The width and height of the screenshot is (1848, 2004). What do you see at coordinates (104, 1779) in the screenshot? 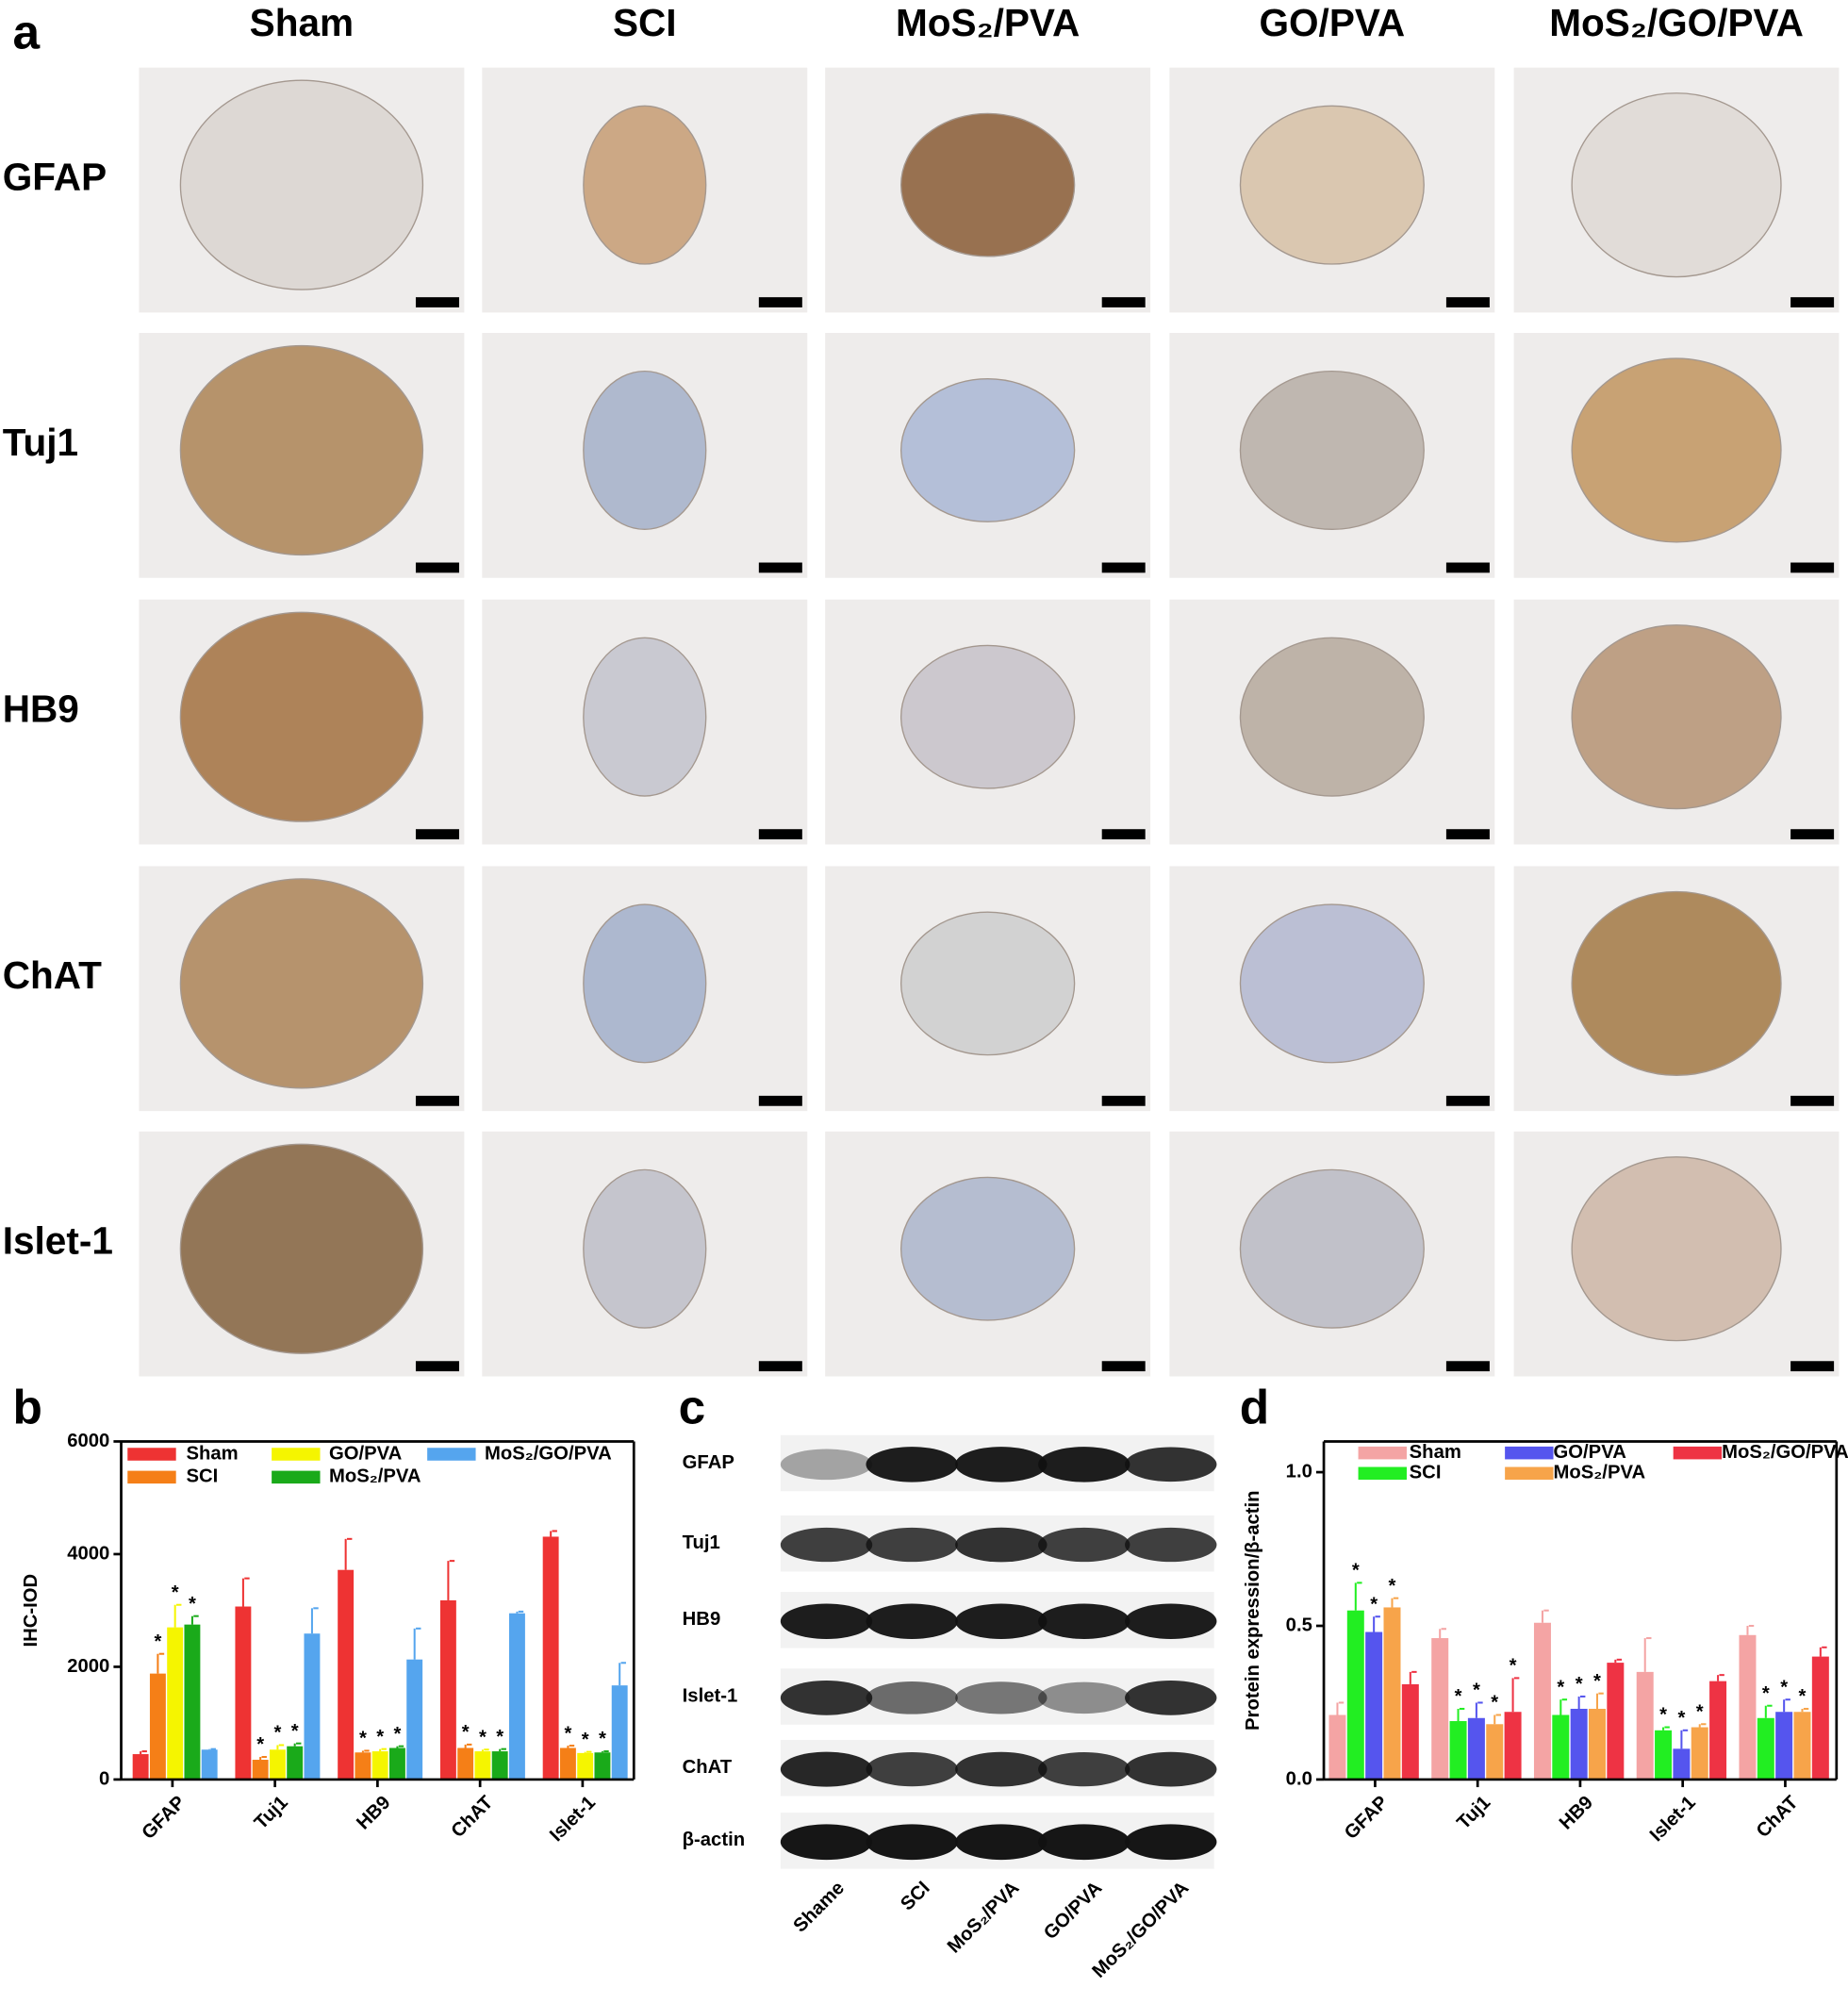
I see `y-tick-label: 0` at bounding box center [104, 1779].